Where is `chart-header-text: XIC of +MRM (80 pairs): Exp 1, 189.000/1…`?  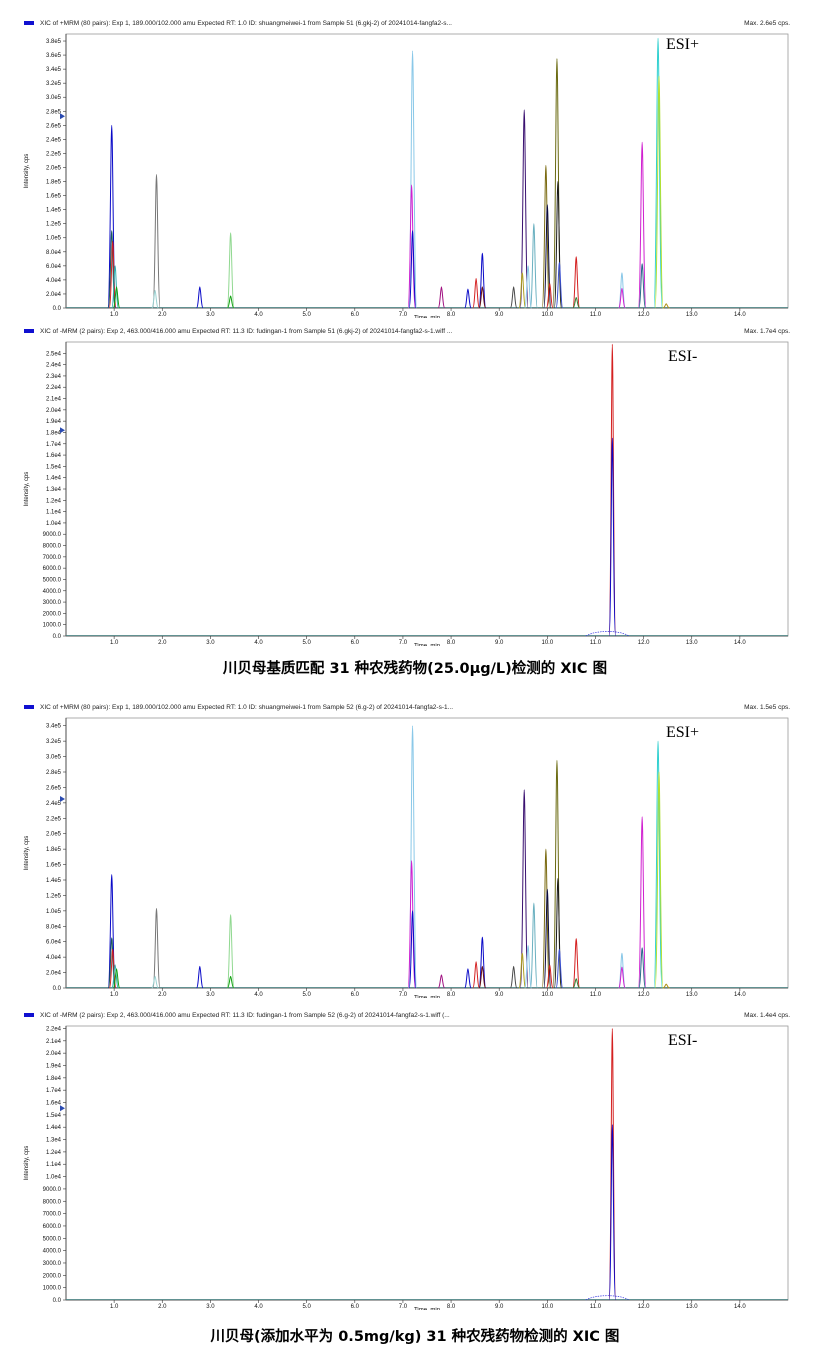 chart-header-text: XIC of +MRM (80 pairs): Exp 1, 189.000/1… is located at coordinates (246, 23).